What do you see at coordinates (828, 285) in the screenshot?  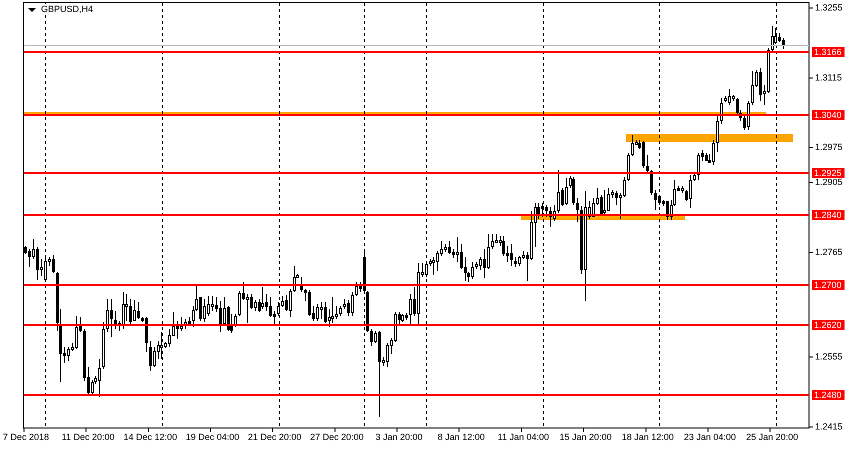 I see `ref-line-label: 1.2700` at bounding box center [828, 285].